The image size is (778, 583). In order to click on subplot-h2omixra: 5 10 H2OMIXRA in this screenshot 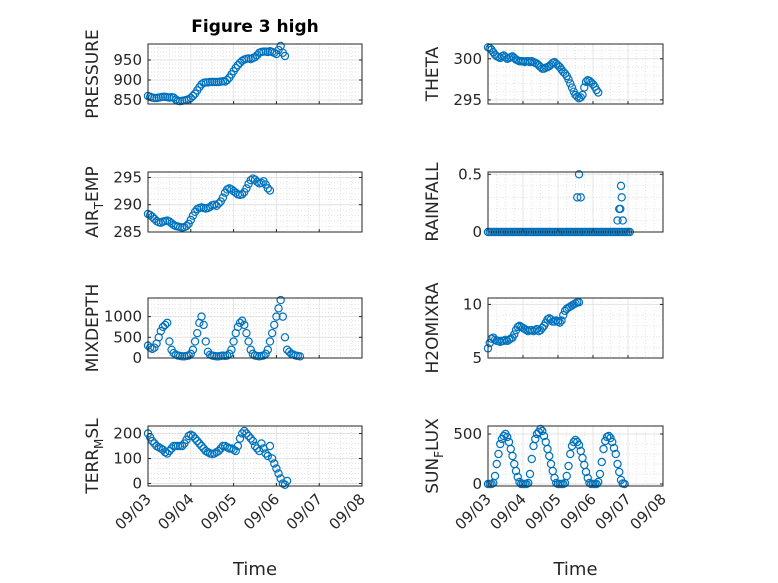, I will do `click(543, 328)`.